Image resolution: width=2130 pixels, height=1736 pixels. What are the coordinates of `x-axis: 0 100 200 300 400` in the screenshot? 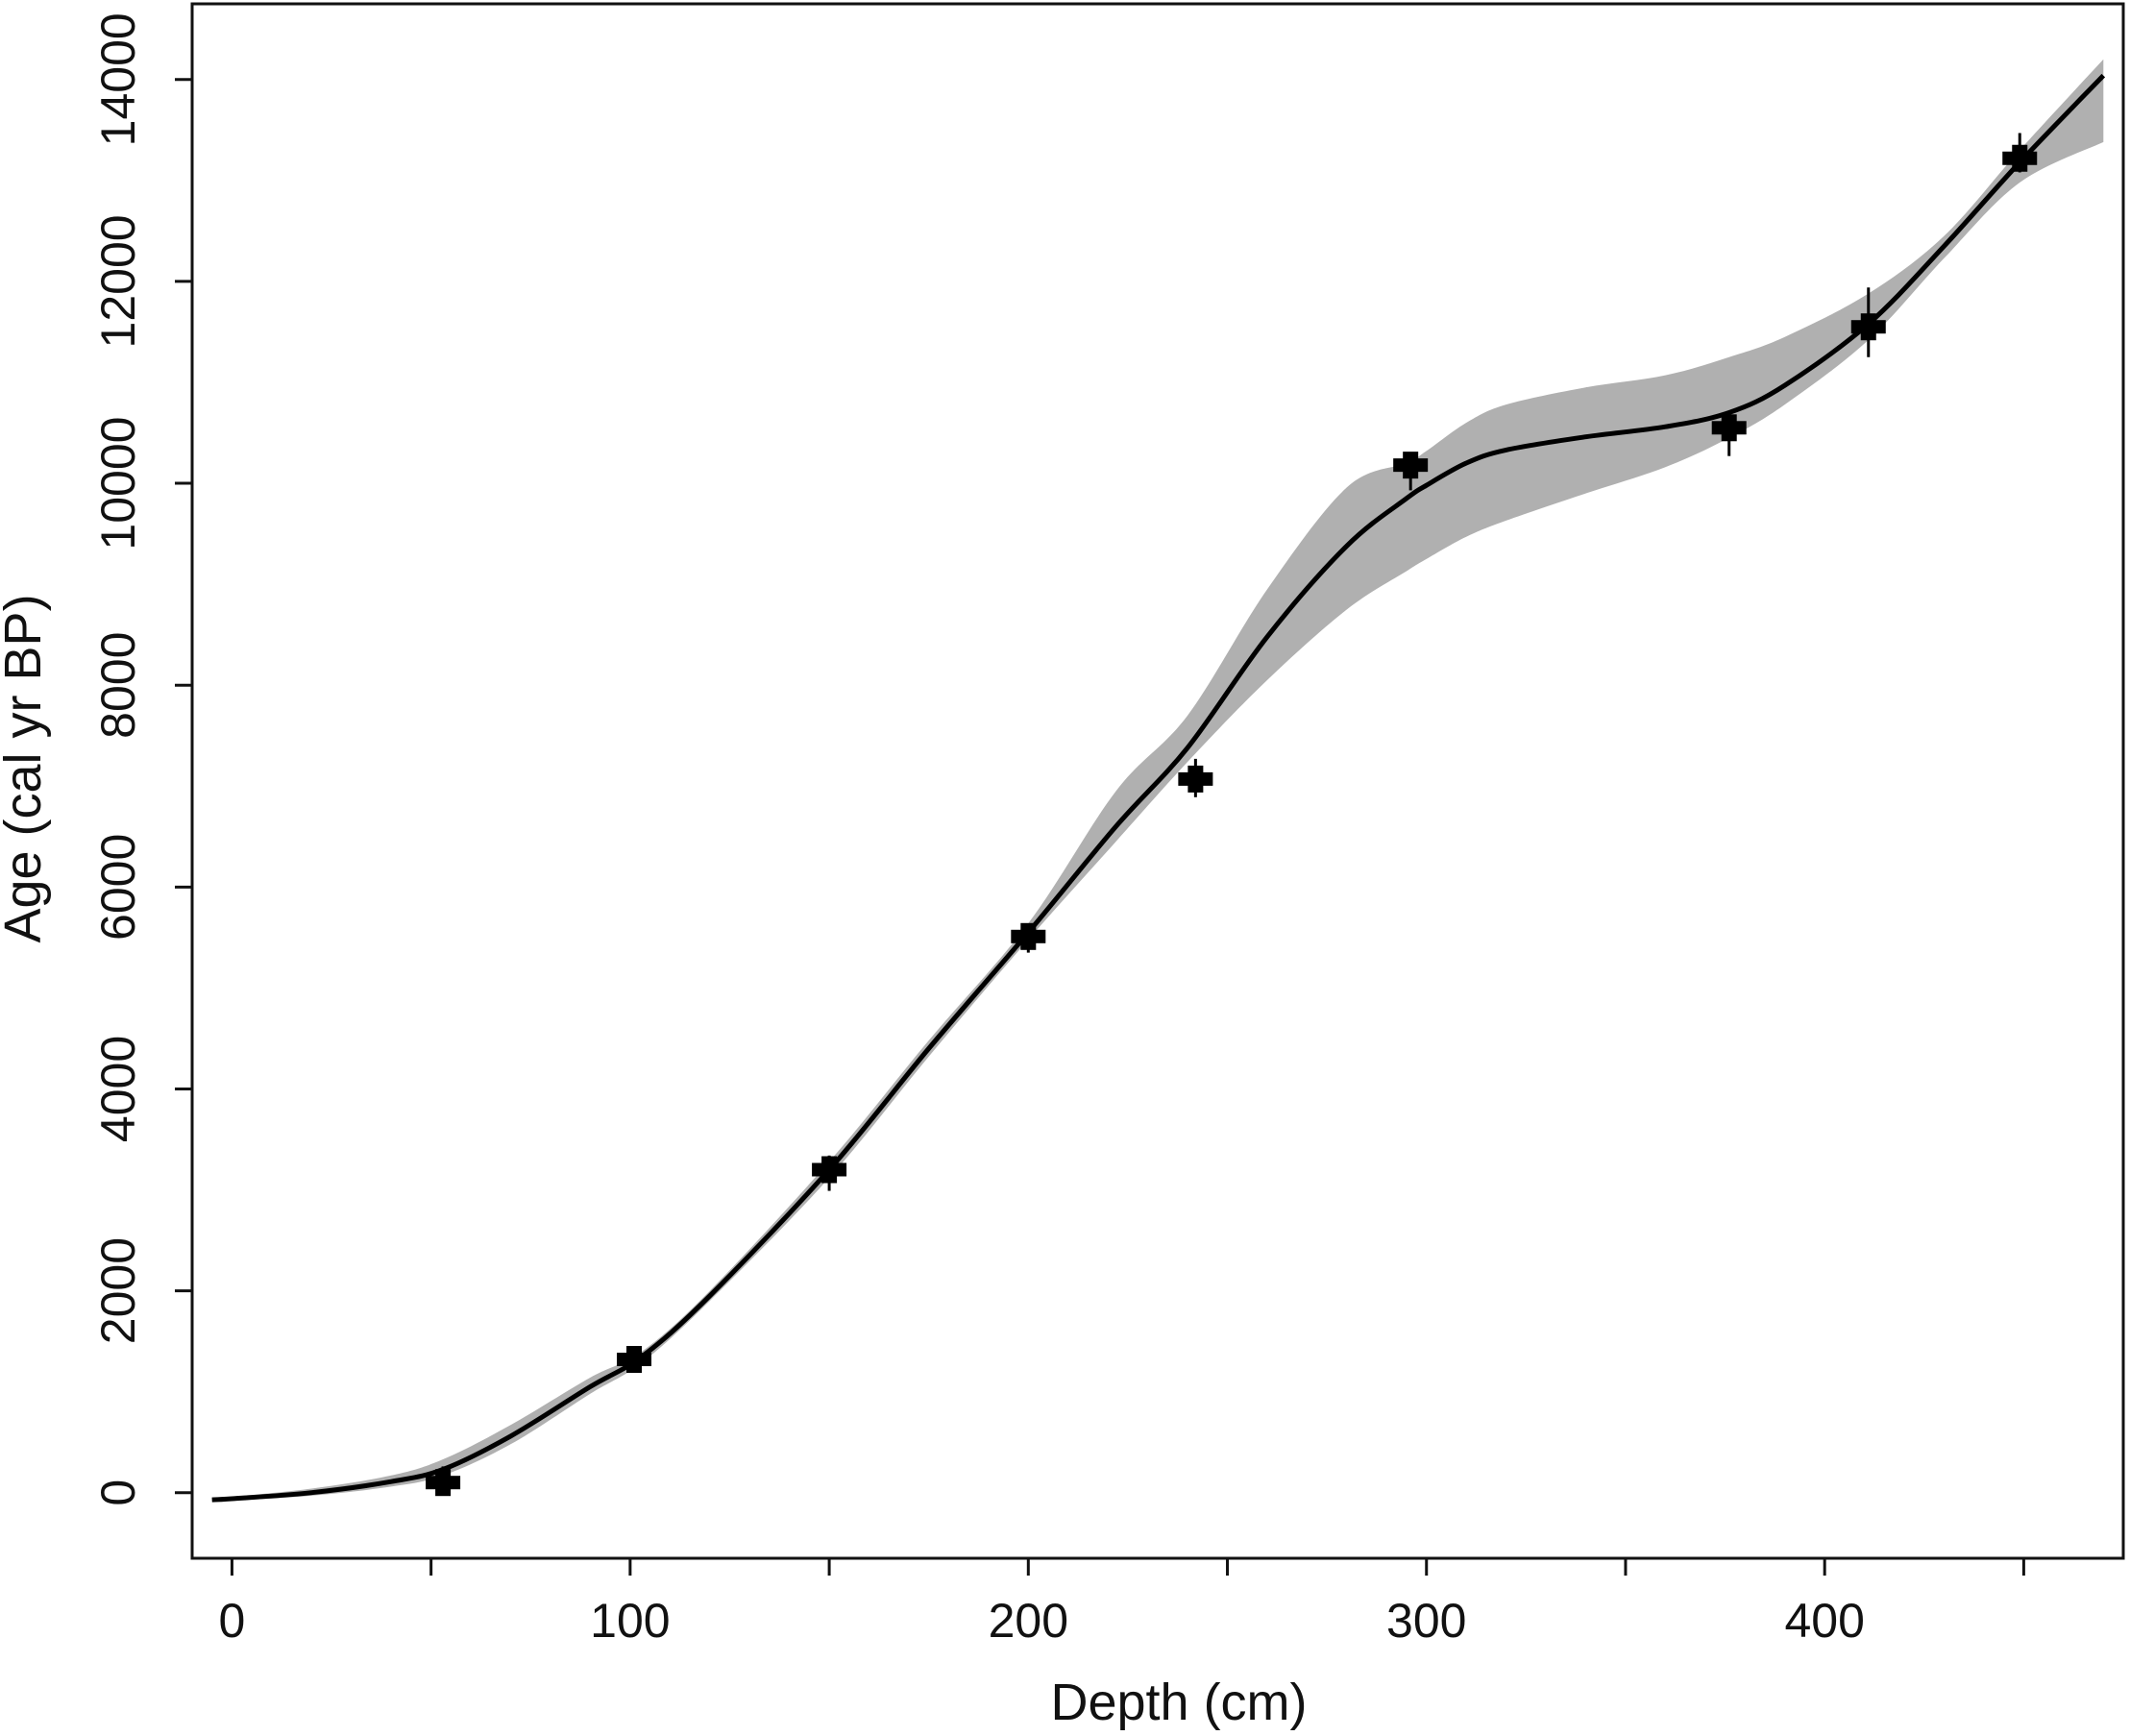 It's located at (1122, 1603).